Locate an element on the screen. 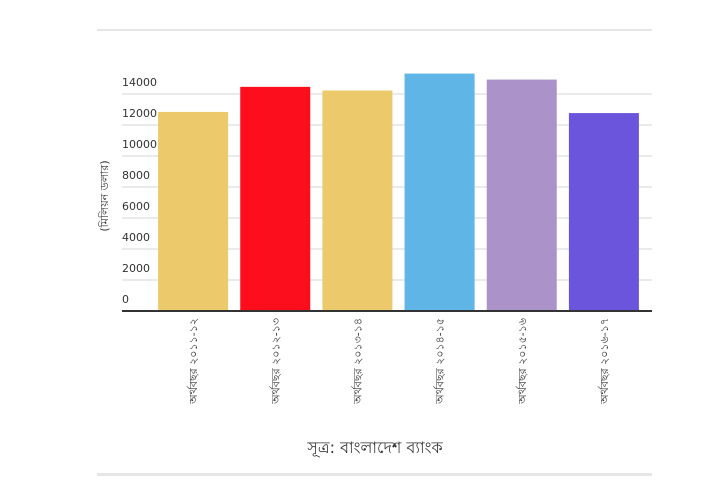 Image resolution: width=720 pixels, height=480 pixels. y-tick-label: 0 is located at coordinates (125, 299).